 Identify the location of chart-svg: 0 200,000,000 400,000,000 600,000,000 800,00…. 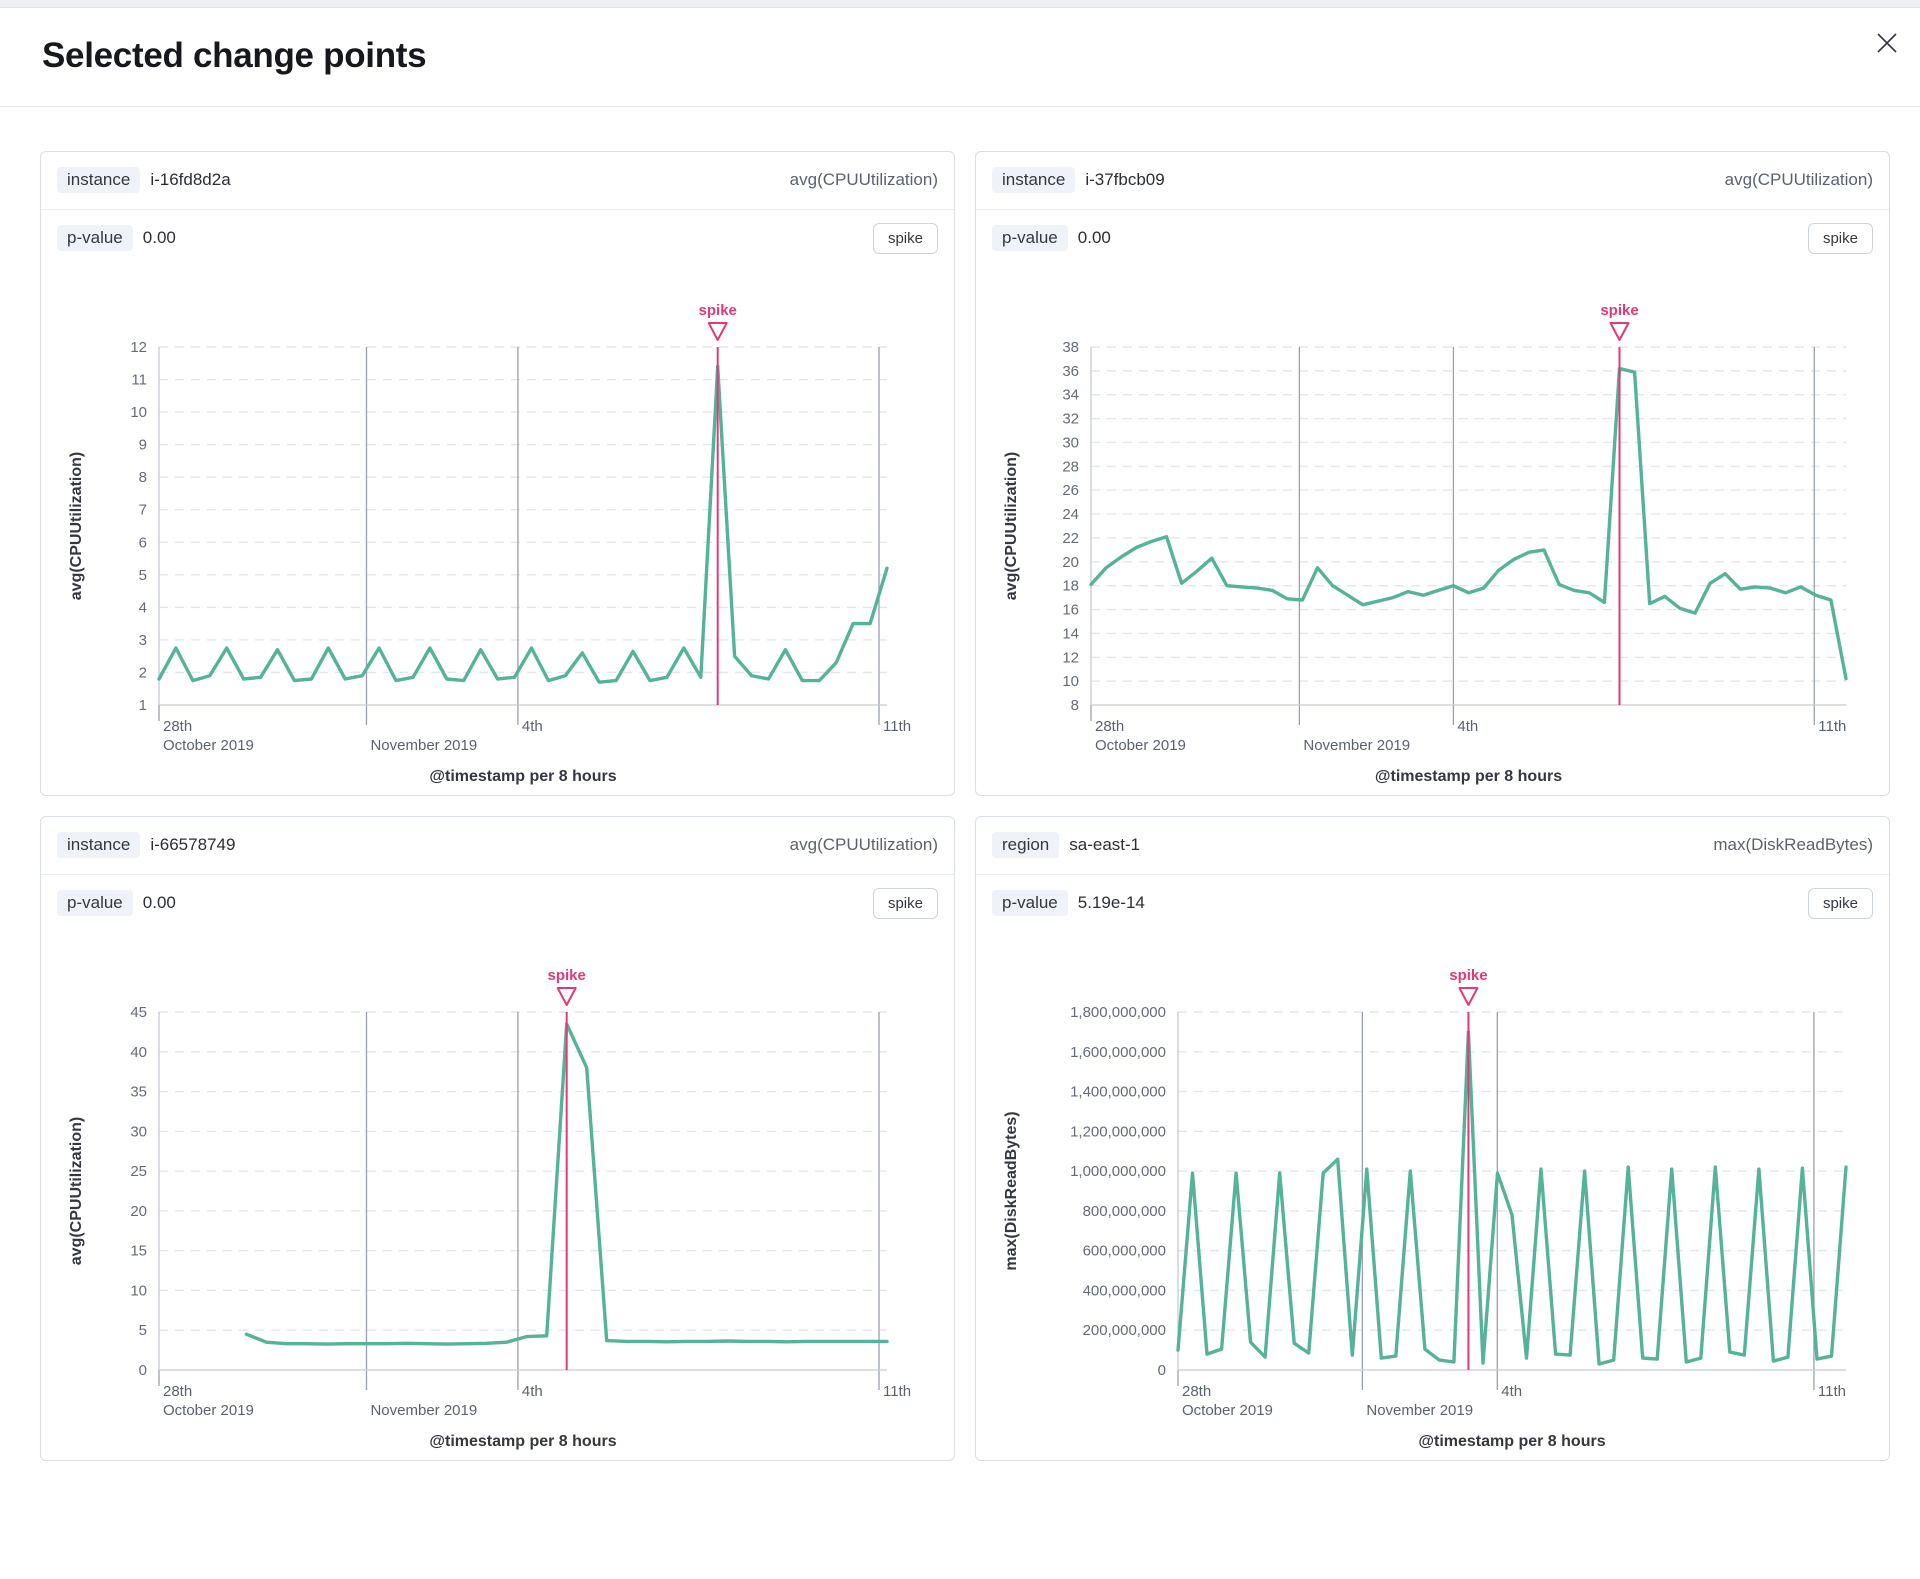
(1425, 1208).